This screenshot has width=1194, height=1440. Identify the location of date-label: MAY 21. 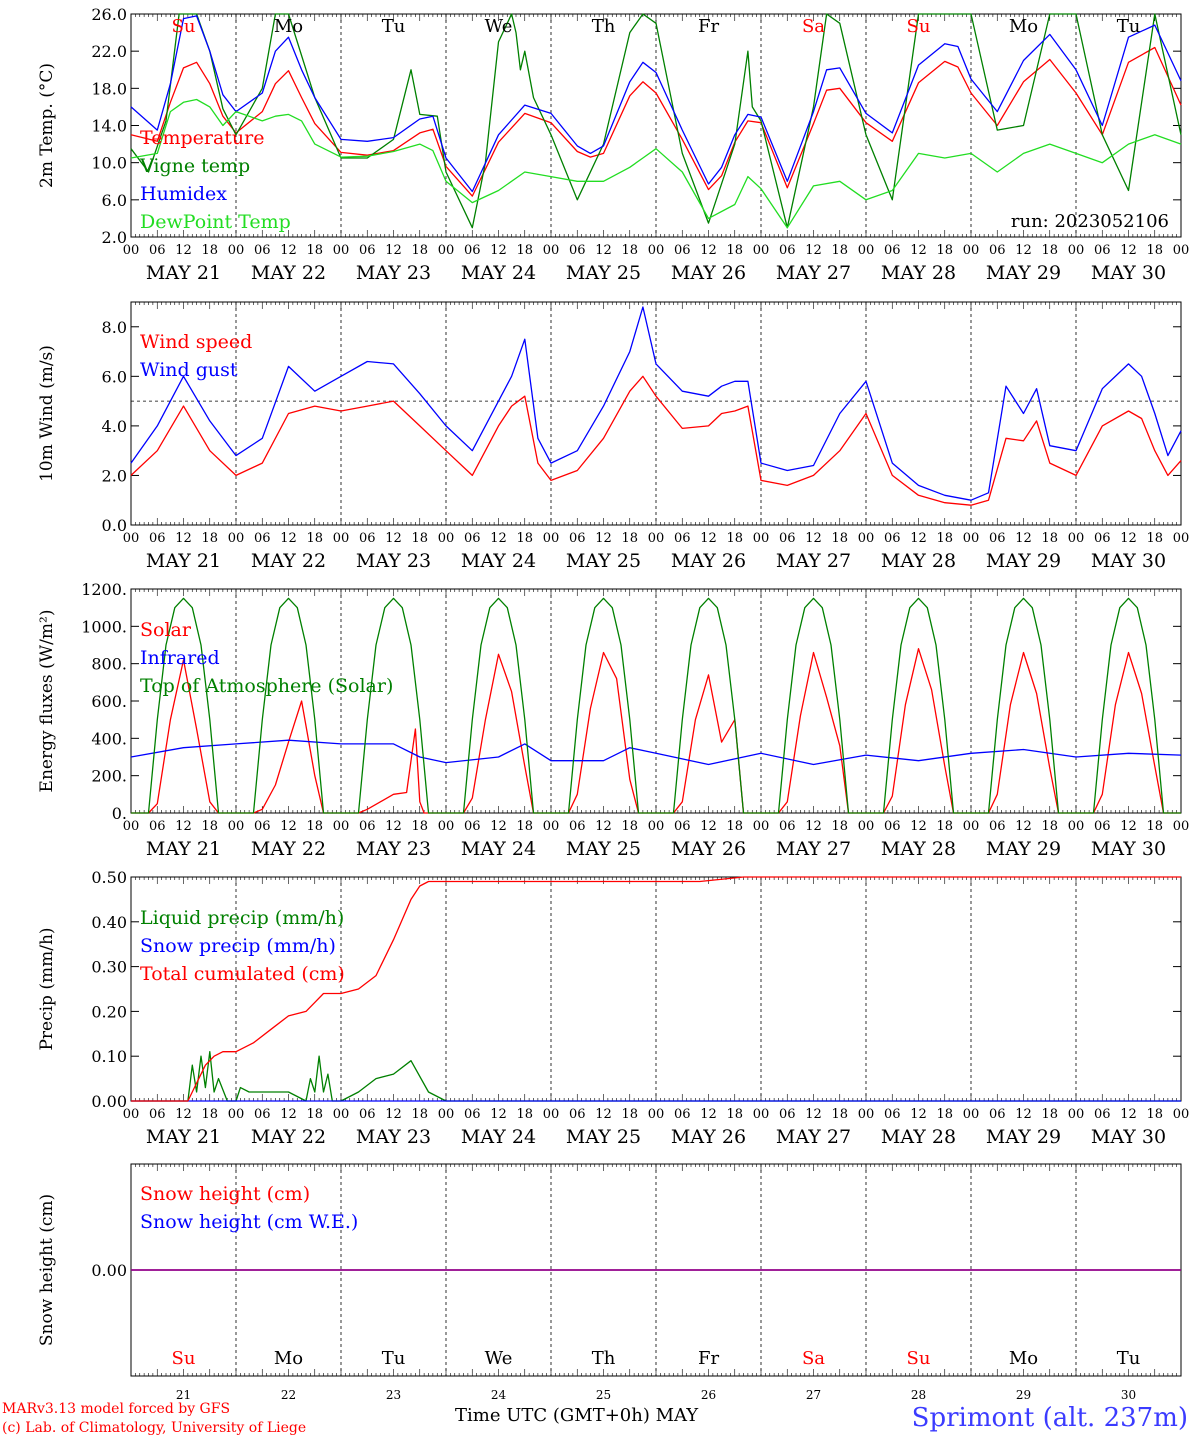
(183, 1137).